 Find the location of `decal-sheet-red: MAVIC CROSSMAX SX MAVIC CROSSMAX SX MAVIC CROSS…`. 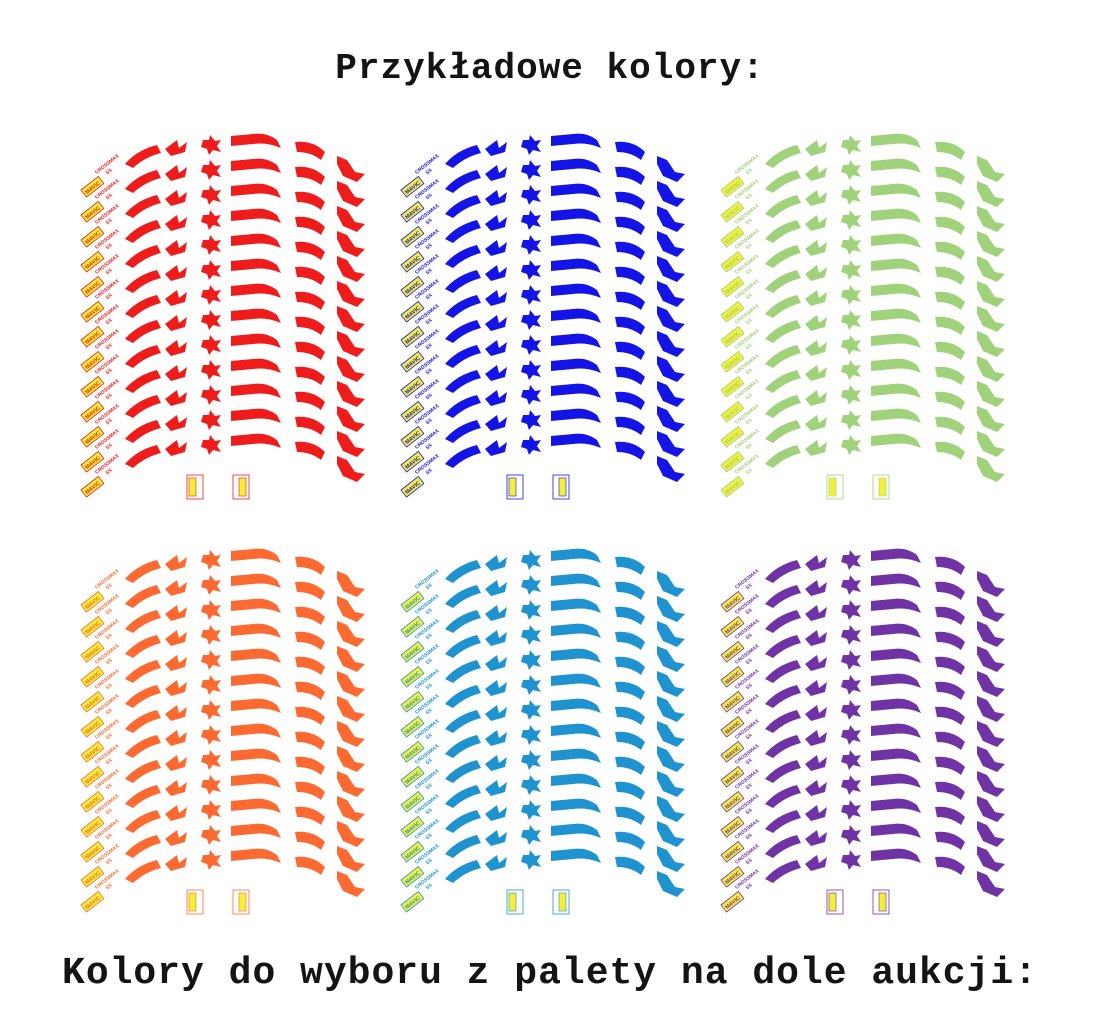

decal-sheet-red: MAVIC CROSSMAX SX MAVIC CROSSMAX SX MAVIC CROSS… is located at coordinates (225, 317).